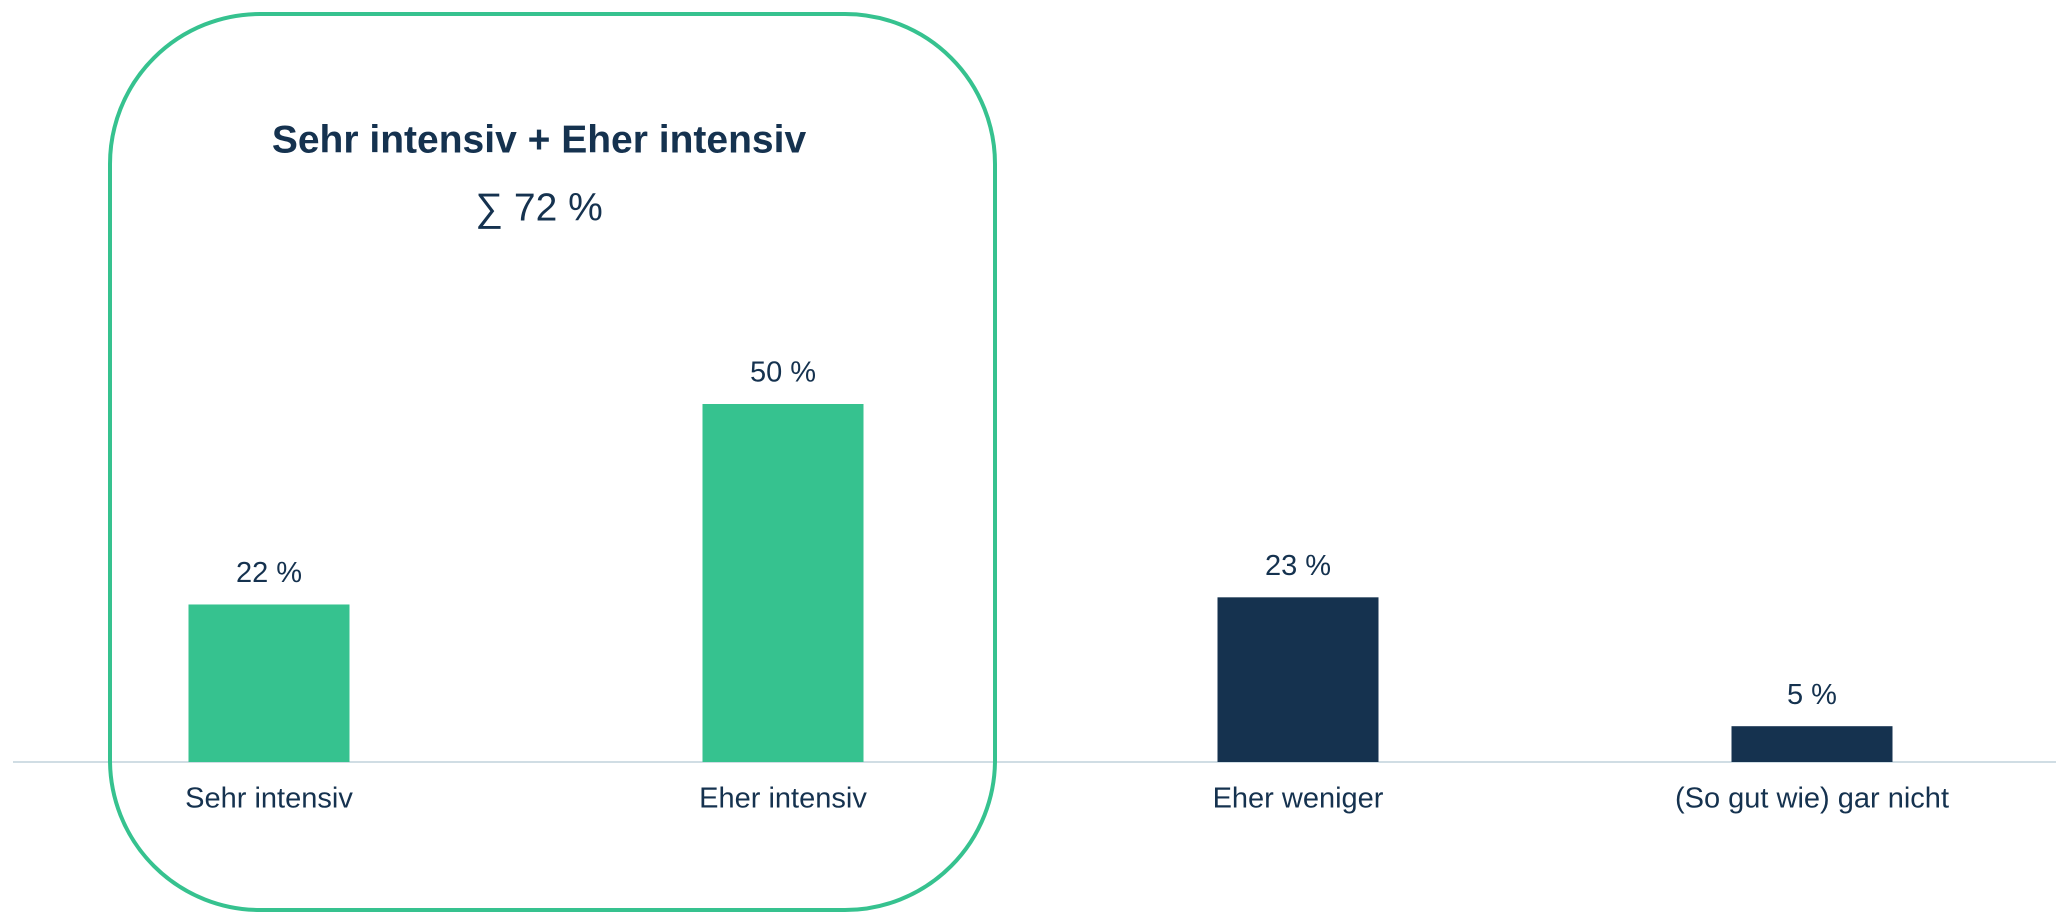 This screenshot has height=914, width=2056. Describe the element at coordinates (783, 373) in the screenshot. I see `value-label: 50 %` at that location.